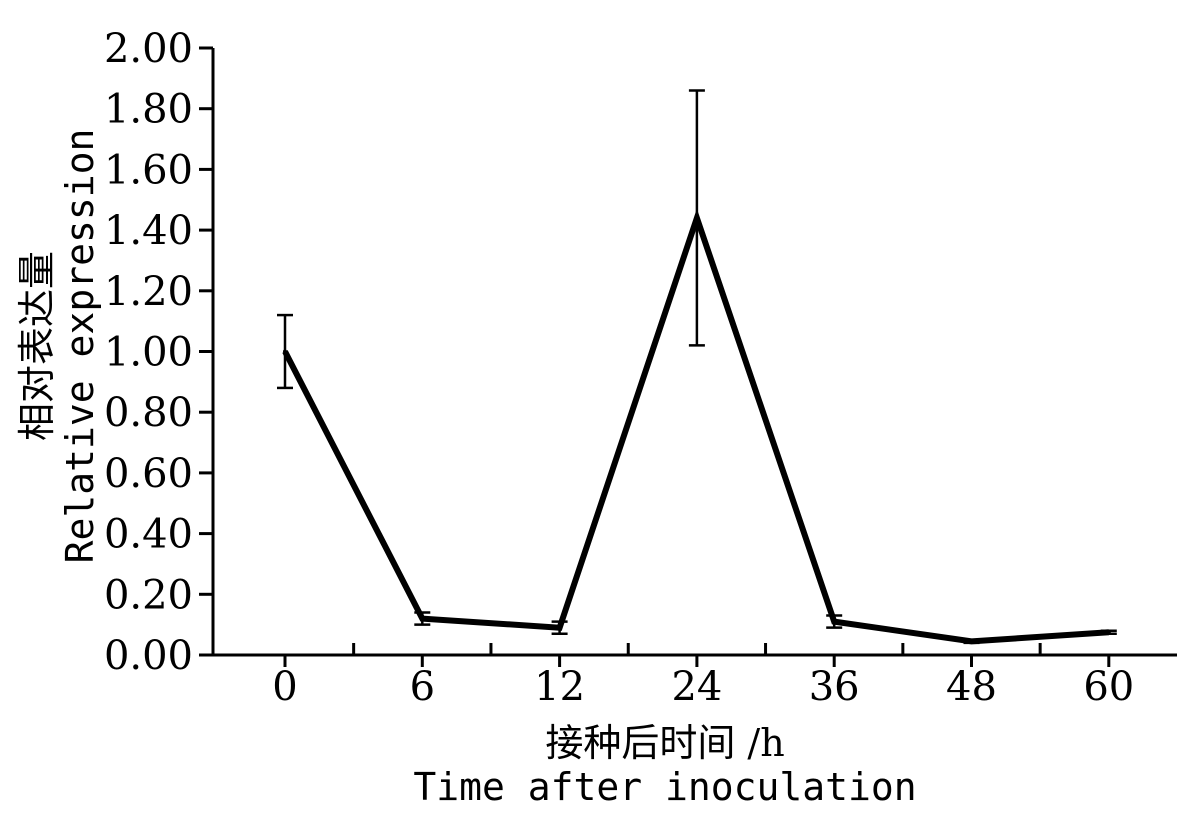  I want to click on x-tick-label: 36, so click(834, 687).